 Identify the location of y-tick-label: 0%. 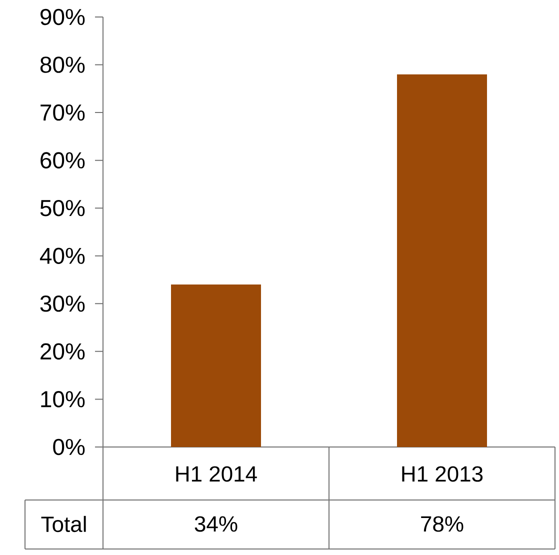
(69, 447).